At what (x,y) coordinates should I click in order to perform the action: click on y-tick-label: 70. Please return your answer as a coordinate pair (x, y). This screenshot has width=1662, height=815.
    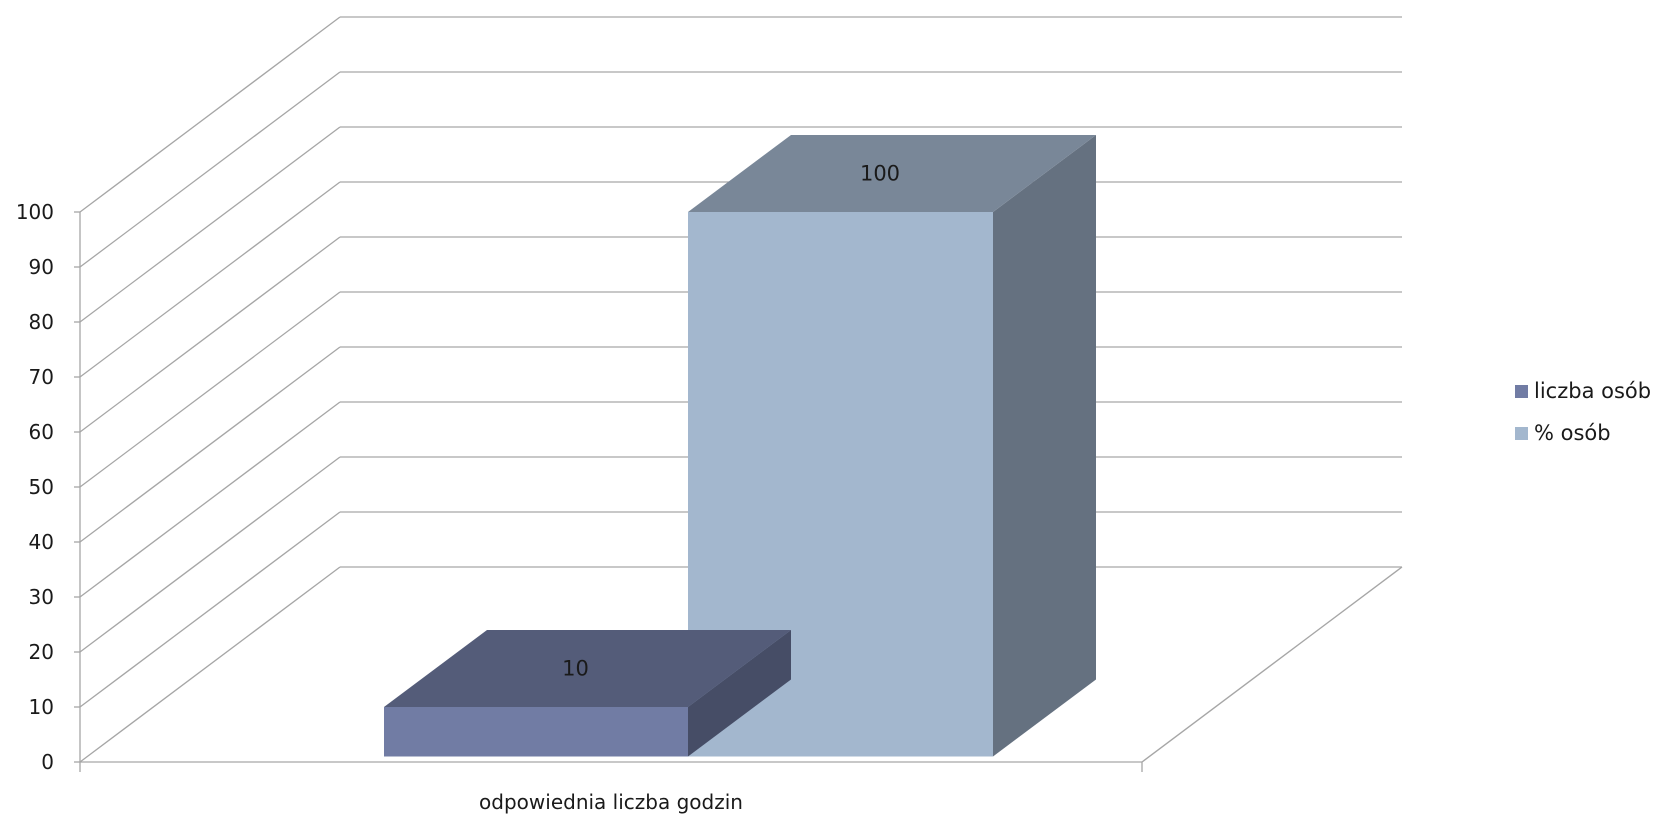
    Looking at the image, I should click on (41, 377).